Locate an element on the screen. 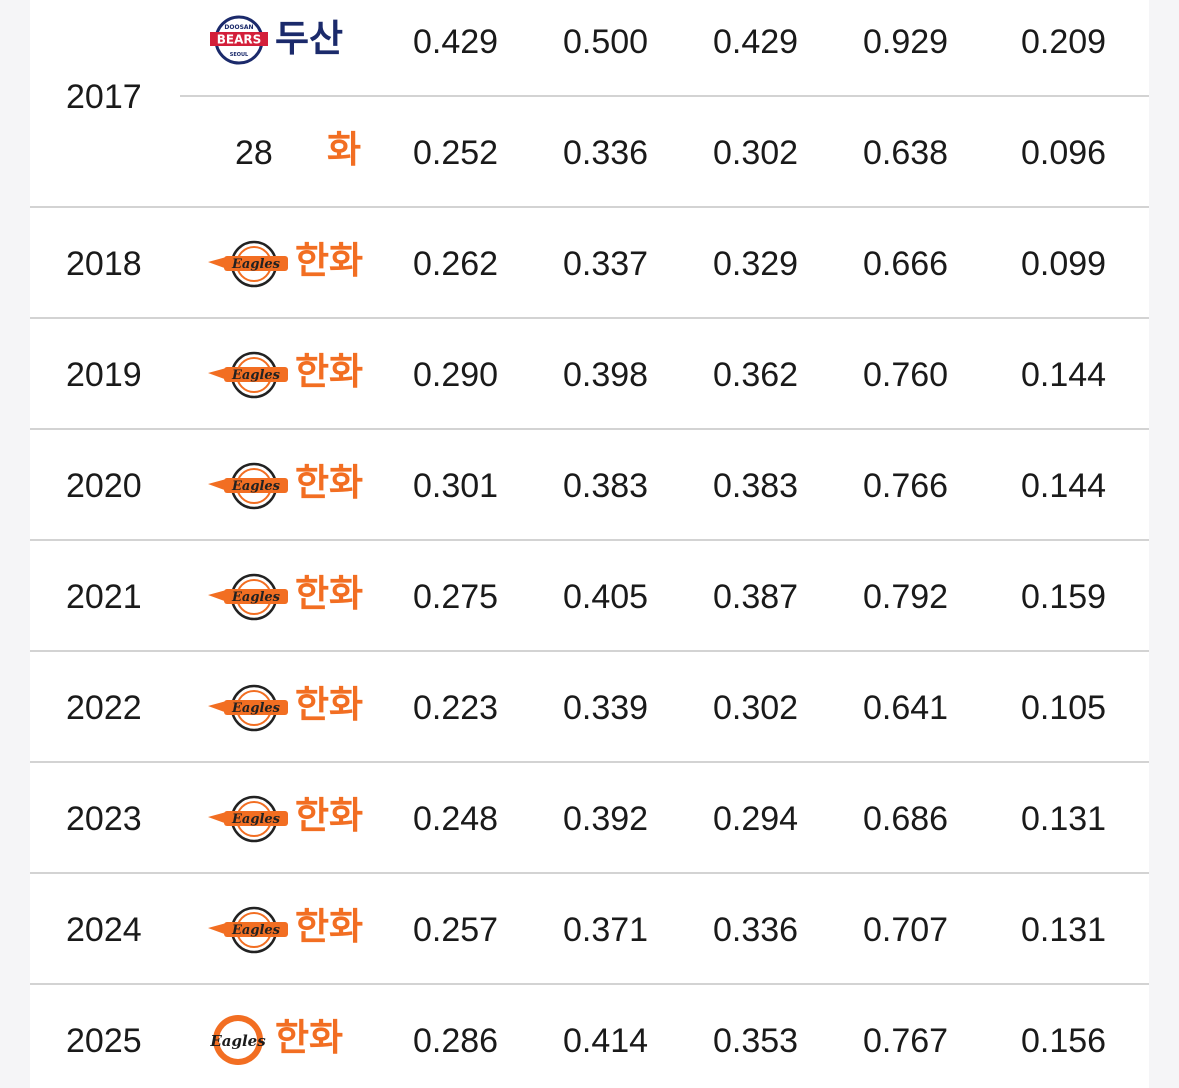 This screenshot has height=1088, width=1179. stat-value: 0.294 is located at coordinates (756, 819).